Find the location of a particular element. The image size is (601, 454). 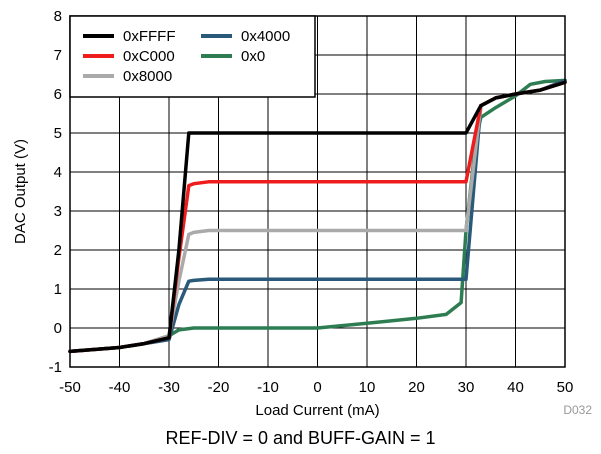

x-tick-label: -10 is located at coordinates (268, 387).